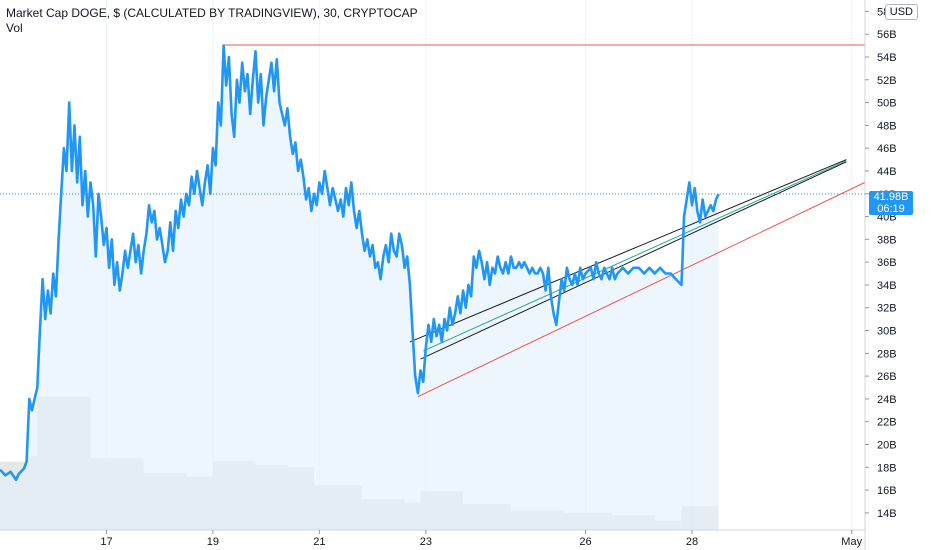  Describe the element at coordinates (887, 81) in the screenshot. I see `price-tick-label: 52B` at that location.